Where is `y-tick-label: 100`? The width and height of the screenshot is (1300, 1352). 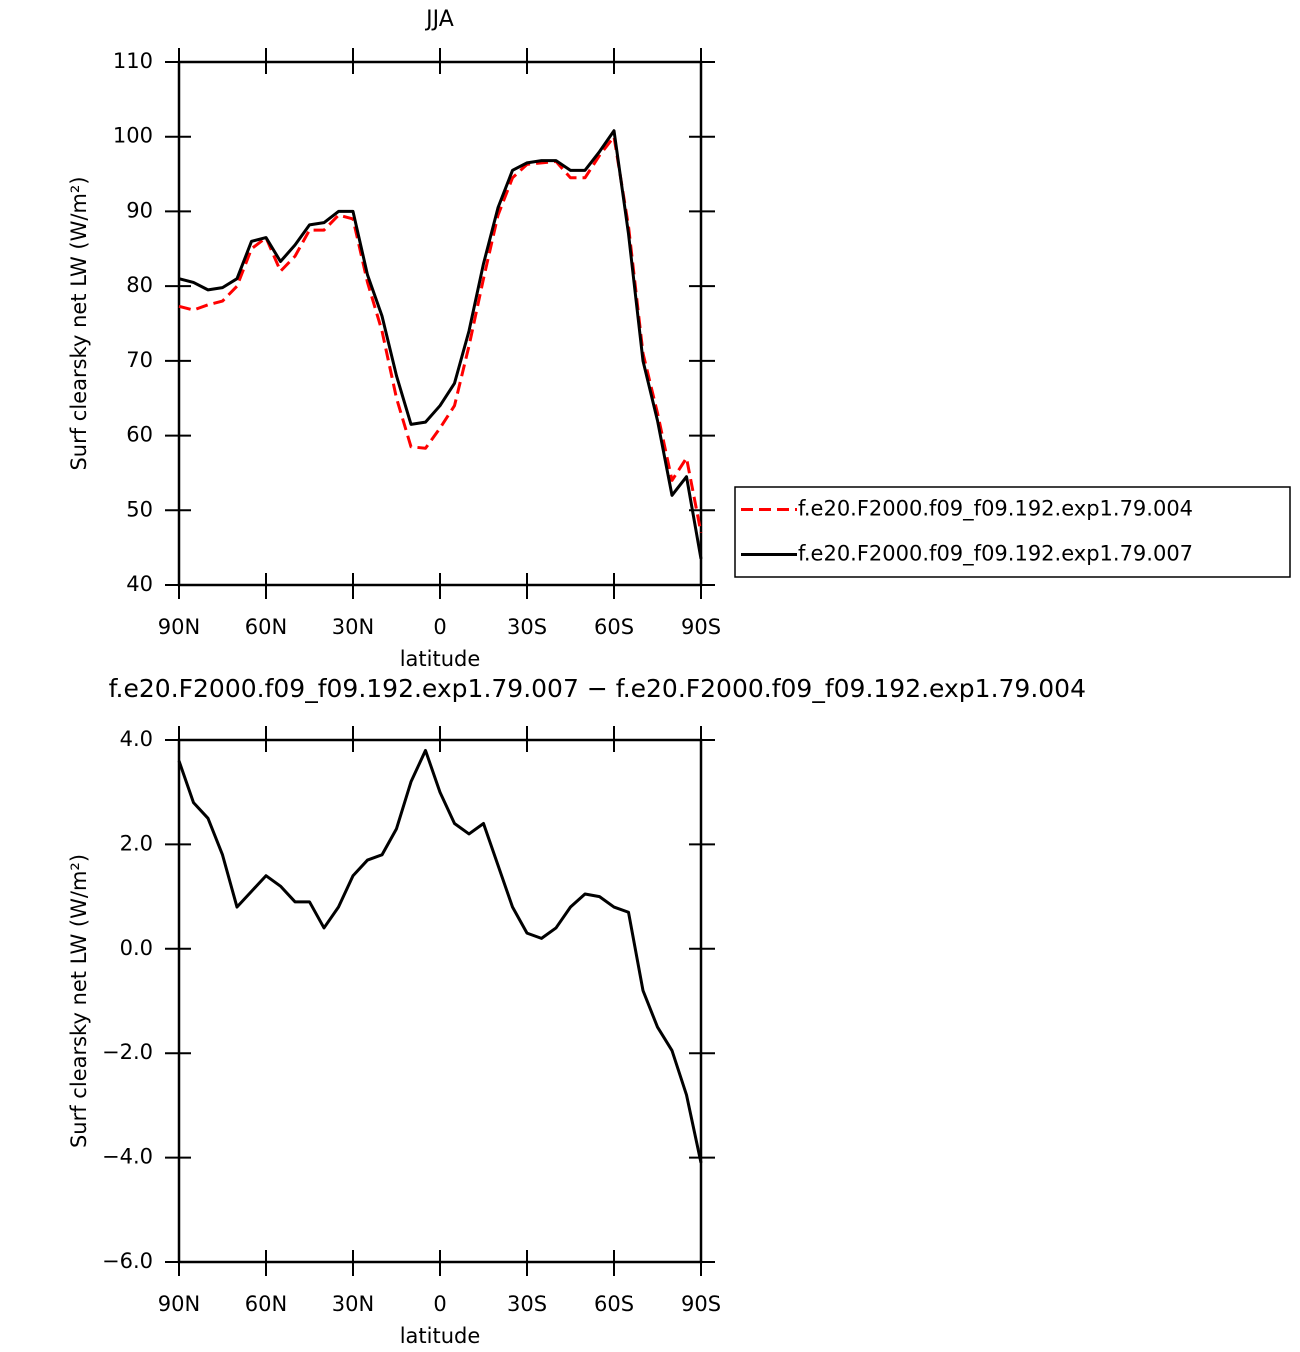
y-tick-label: 100 is located at coordinates (133, 136).